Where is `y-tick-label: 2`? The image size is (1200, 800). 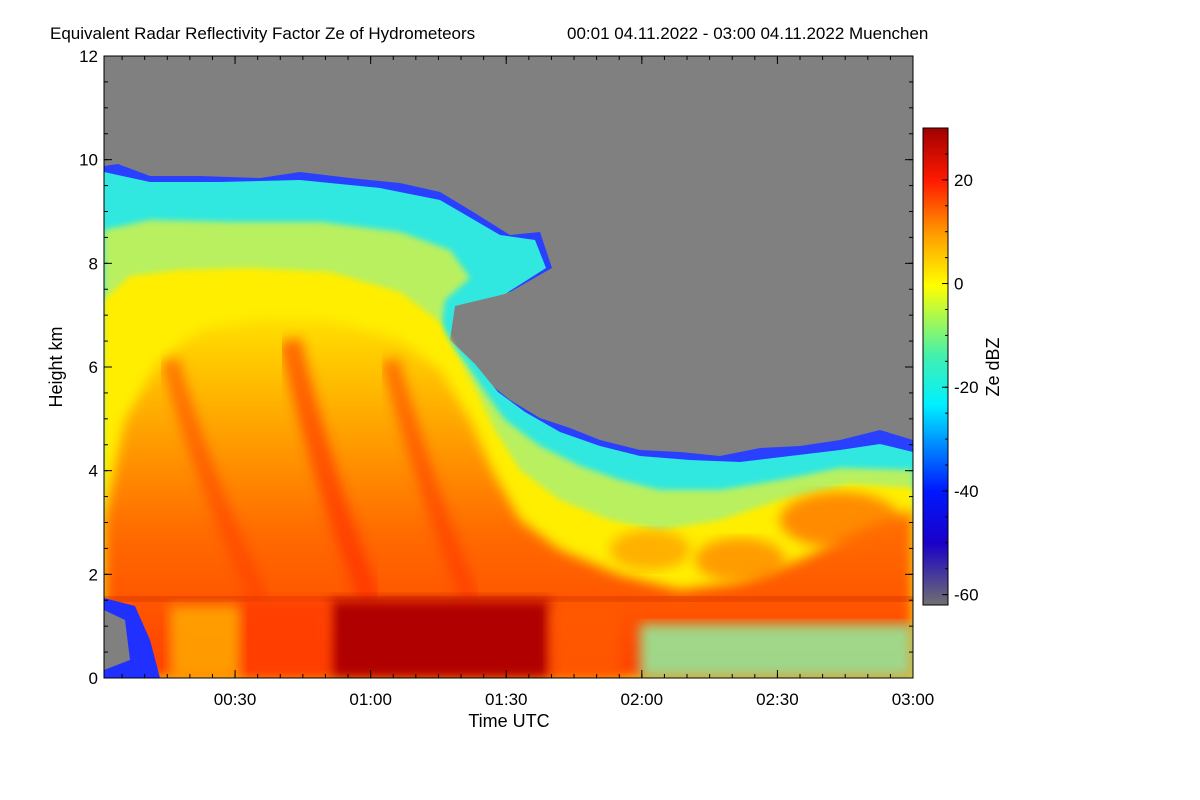 y-tick-label: 2 is located at coordinates (93, 574).